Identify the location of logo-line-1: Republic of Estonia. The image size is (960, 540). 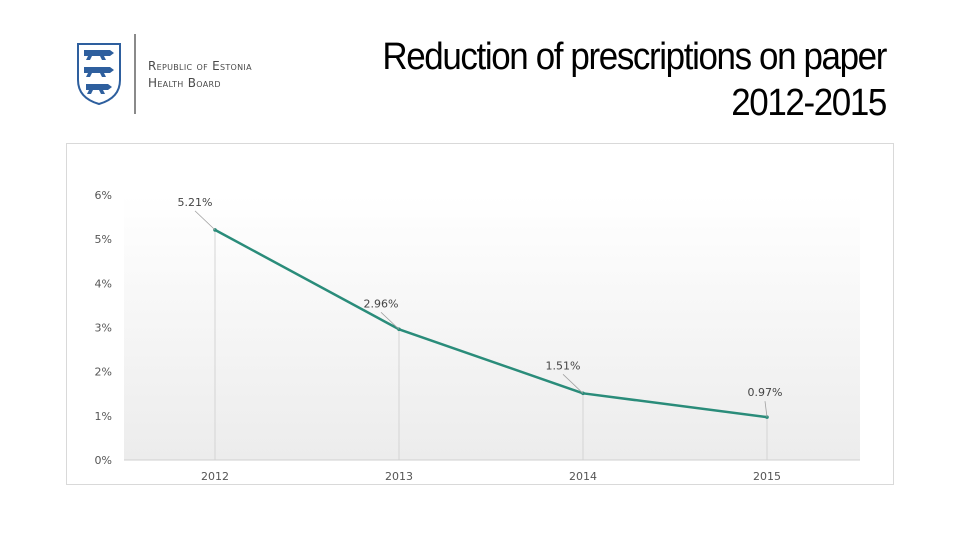
(200, 66).